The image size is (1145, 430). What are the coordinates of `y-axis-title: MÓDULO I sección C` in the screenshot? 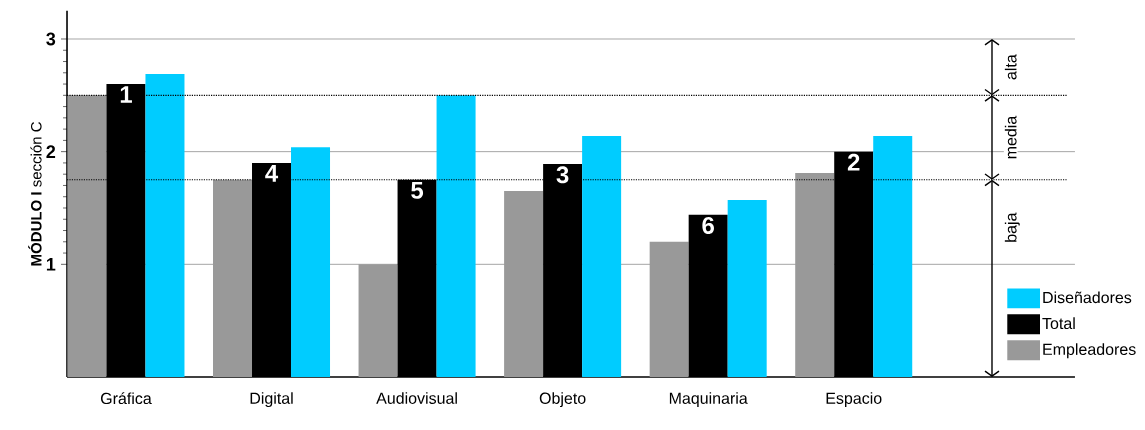 It's located at (35, 194).